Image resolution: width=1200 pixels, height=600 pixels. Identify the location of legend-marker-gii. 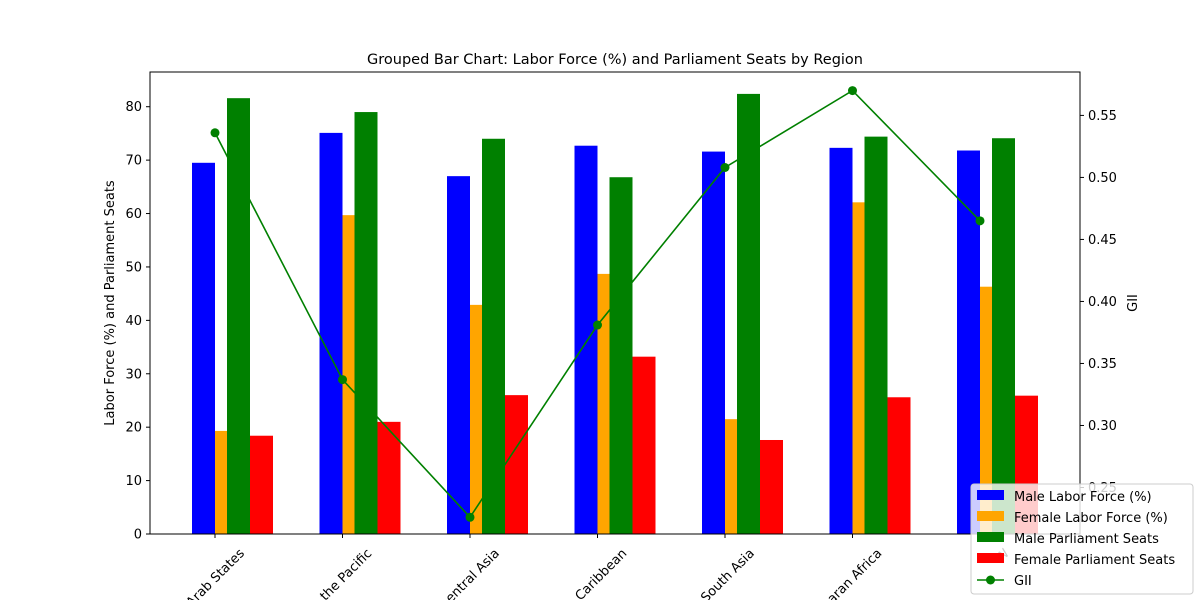
(990, 580).